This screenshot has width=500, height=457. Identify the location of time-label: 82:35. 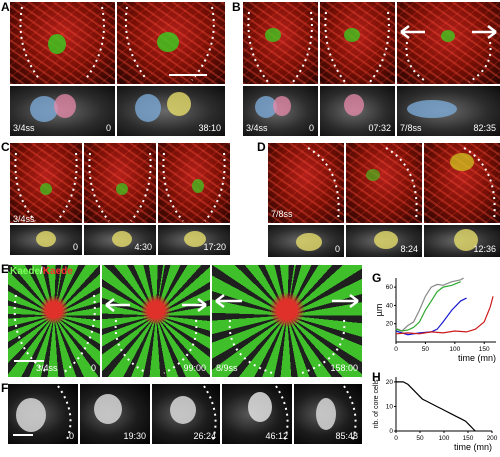
(484, 128).